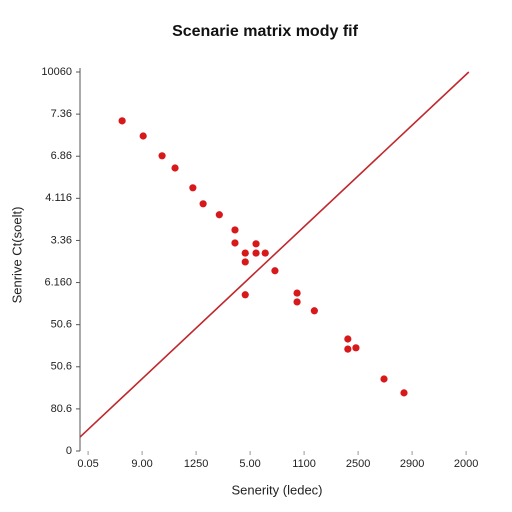 The image size is (512, 512). What do you see at coordinates (249, 464) in the screenshot?
I see `x-tick-label: 5.00` at bounding box center [249, 464].